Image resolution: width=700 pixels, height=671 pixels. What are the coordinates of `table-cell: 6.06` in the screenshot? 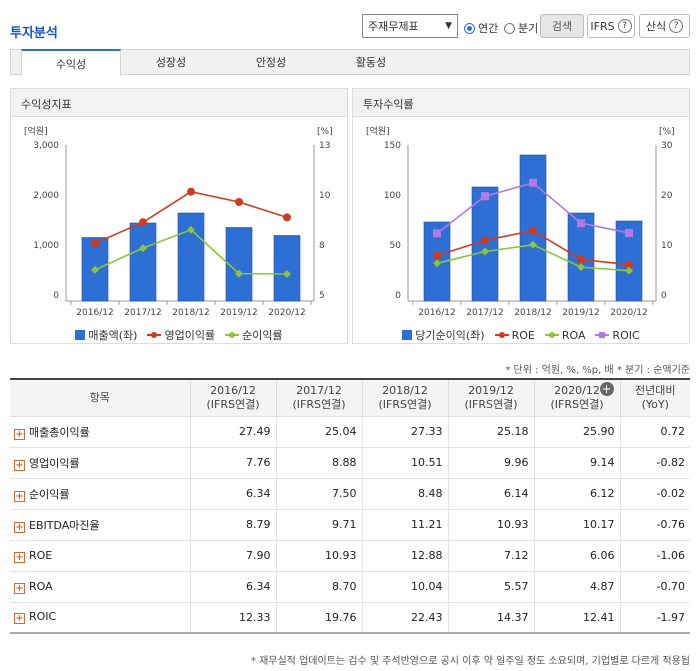 It's located at (576, 556).